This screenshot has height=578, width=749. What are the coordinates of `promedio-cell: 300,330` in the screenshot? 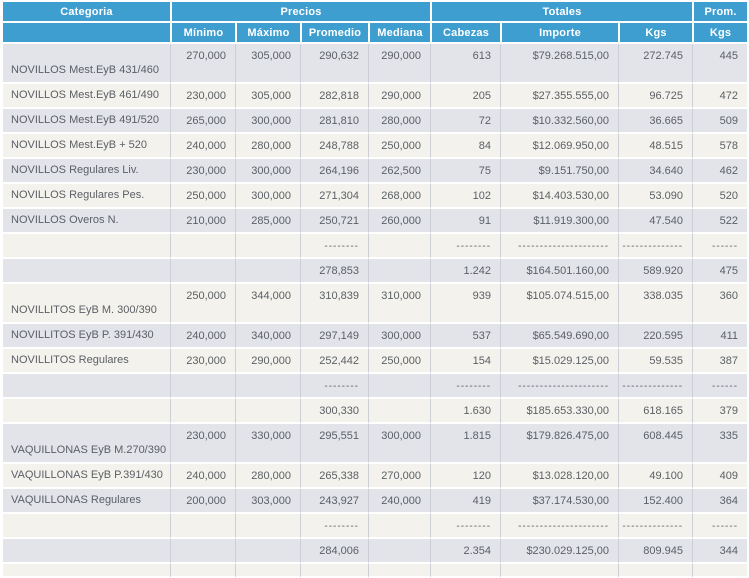 It's located at (334, 411).